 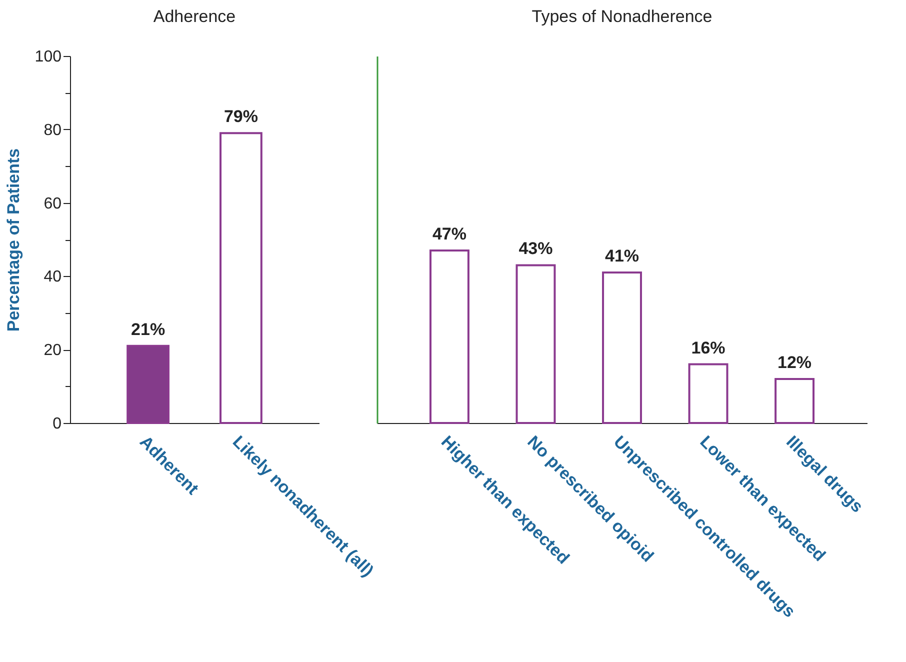 What do you see at coordinates (53, 203) in the screenshot?
I see `y-tick-label: 60` at bounding box center [53, 203].